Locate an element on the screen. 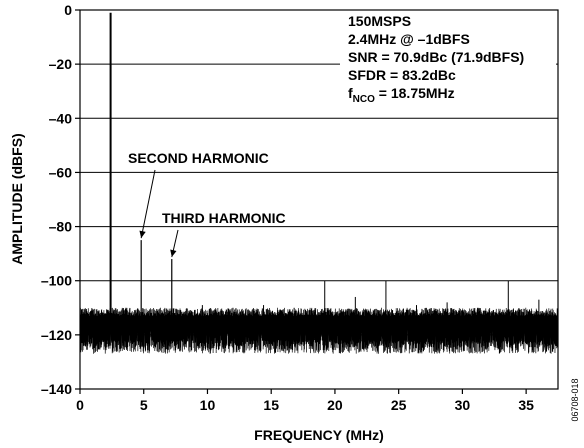  y-tick-label: –60 is located at coordinates (61, 172).